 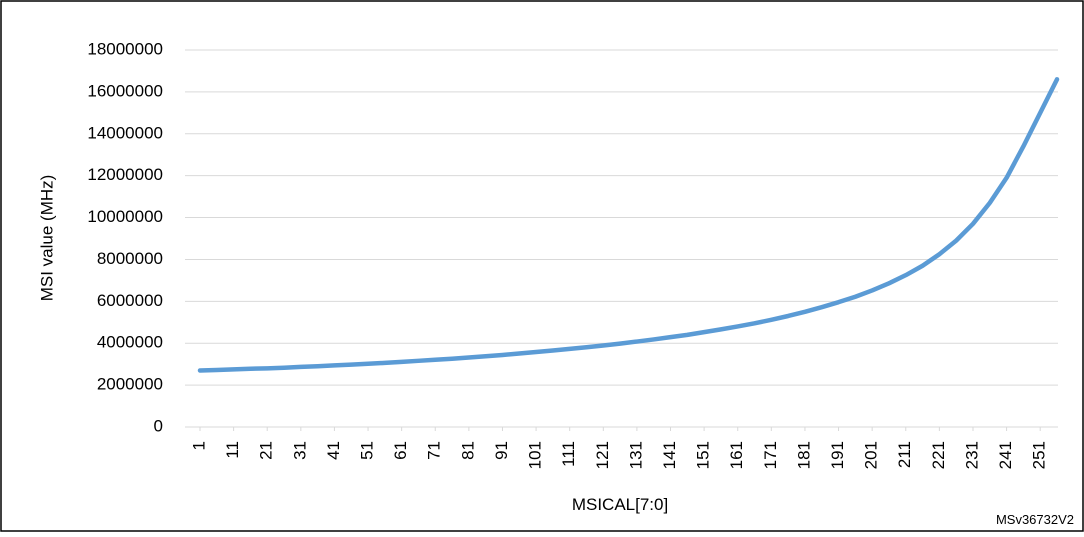 I want to click on y-tick-label: 10000000, so click(x=125, y=216).